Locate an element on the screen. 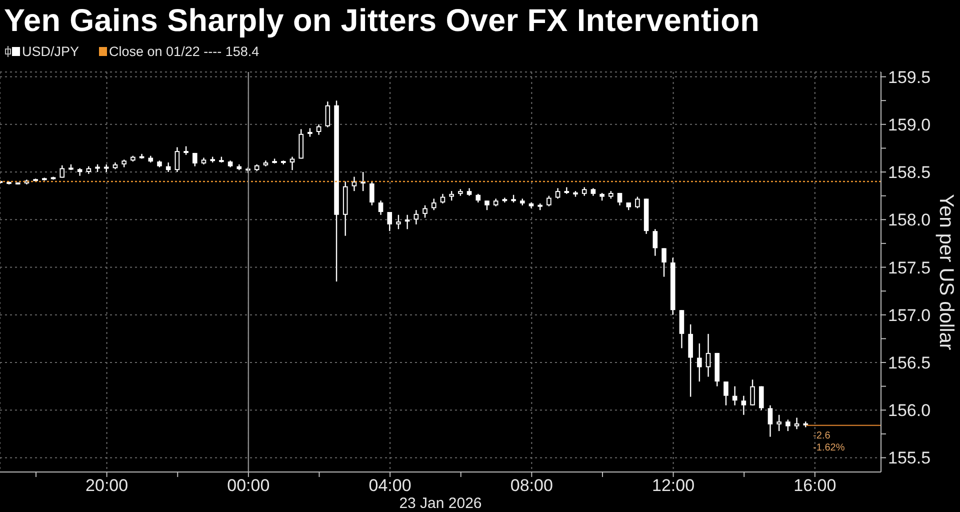 The height and width of the screenshot is (512, 960). annotation: -2.6 is located at coordinates (822, 436).